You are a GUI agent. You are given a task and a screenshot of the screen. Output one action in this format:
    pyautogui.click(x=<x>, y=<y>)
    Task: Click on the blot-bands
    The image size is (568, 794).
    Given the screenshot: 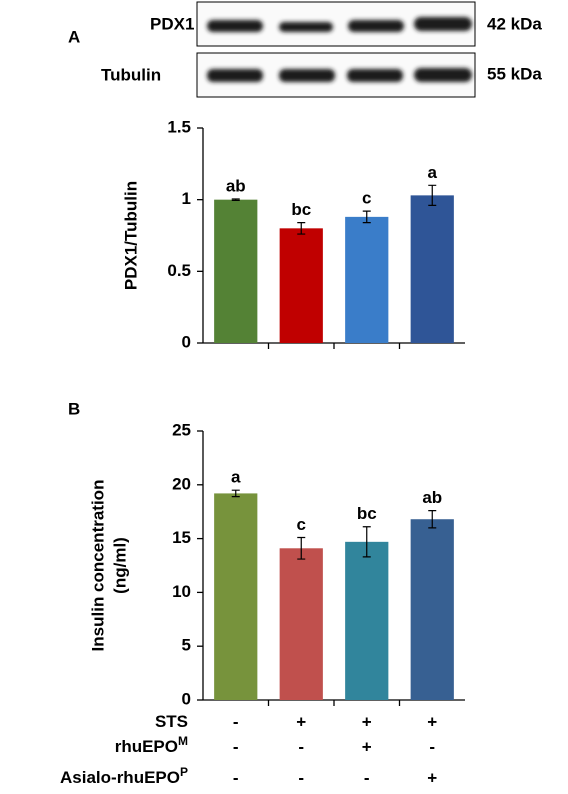 What is the action you would take?
    pyautogui.click(x=339, y=49)
    